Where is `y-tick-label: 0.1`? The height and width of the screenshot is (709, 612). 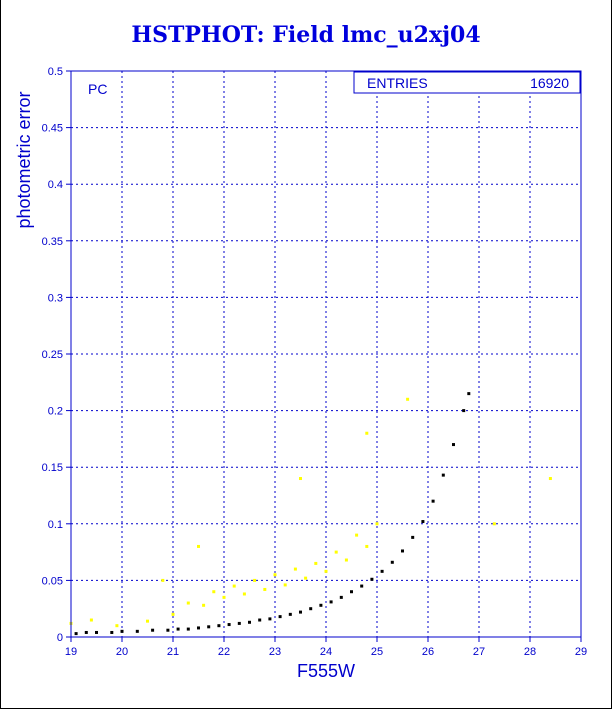
y-tick-label: 0.1 is located at coordinates (55, 525).